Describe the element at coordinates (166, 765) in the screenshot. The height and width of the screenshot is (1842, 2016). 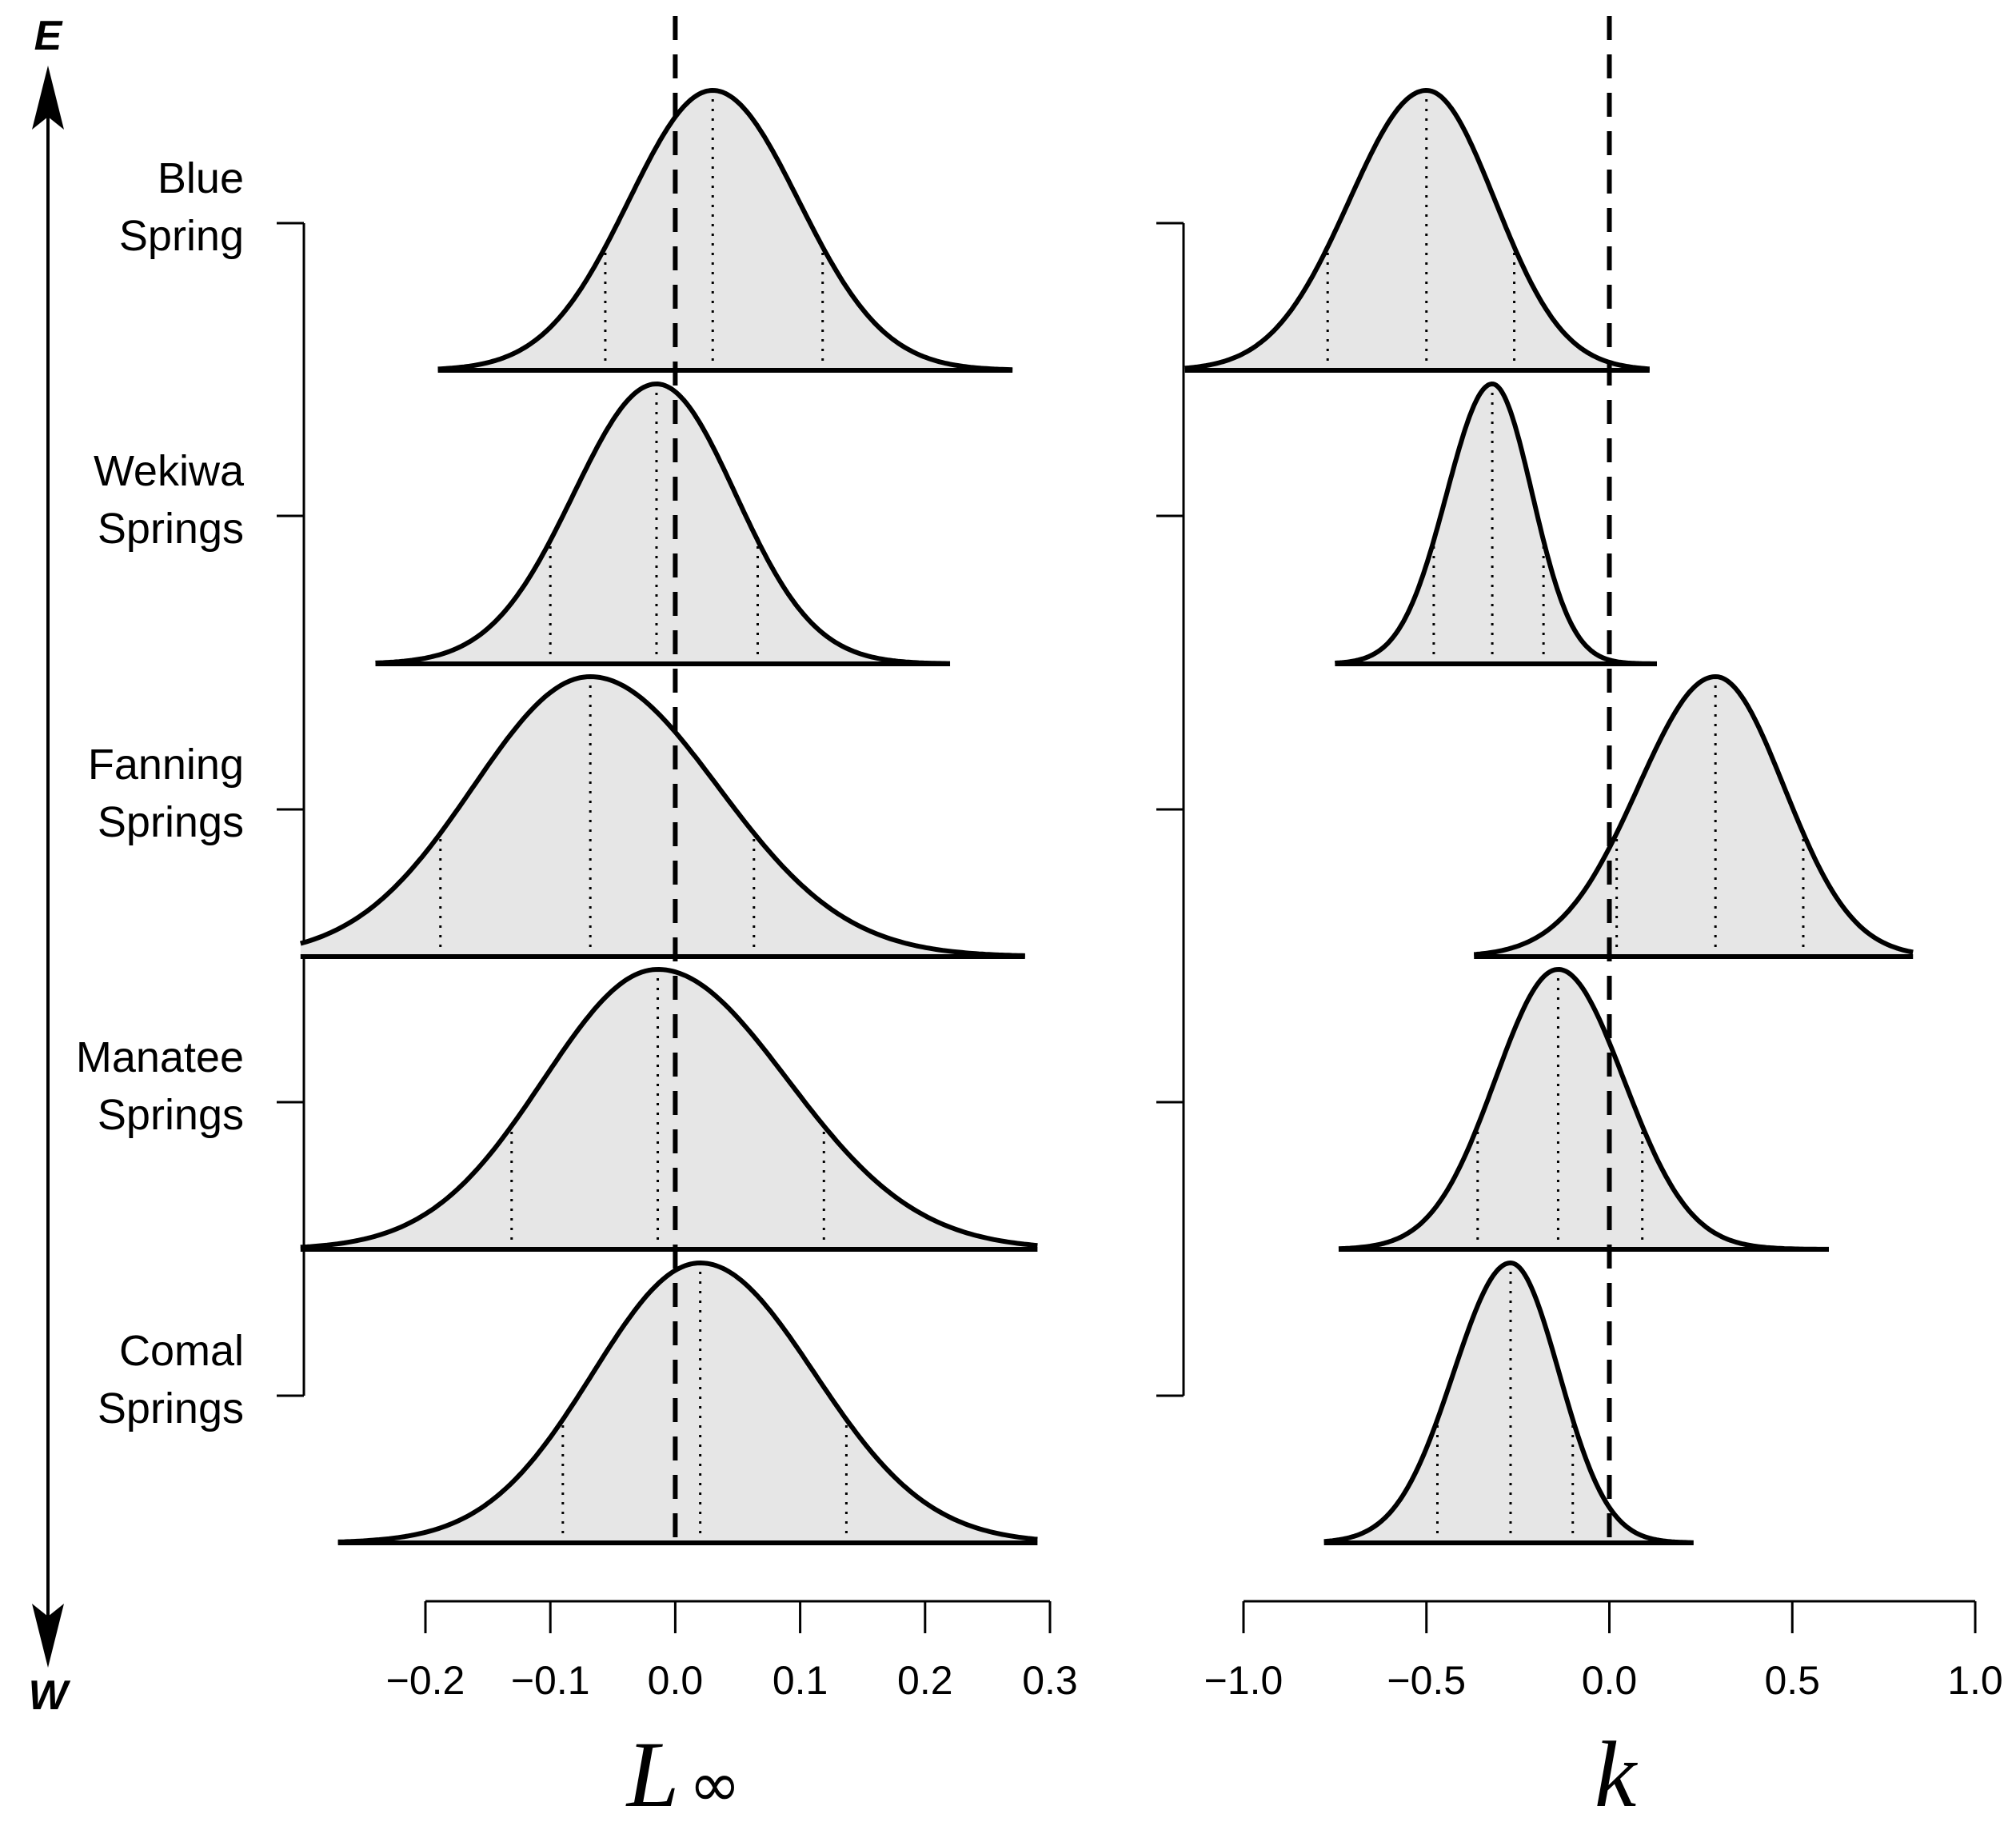
I see `site-label-line1: Fanning` at that location.